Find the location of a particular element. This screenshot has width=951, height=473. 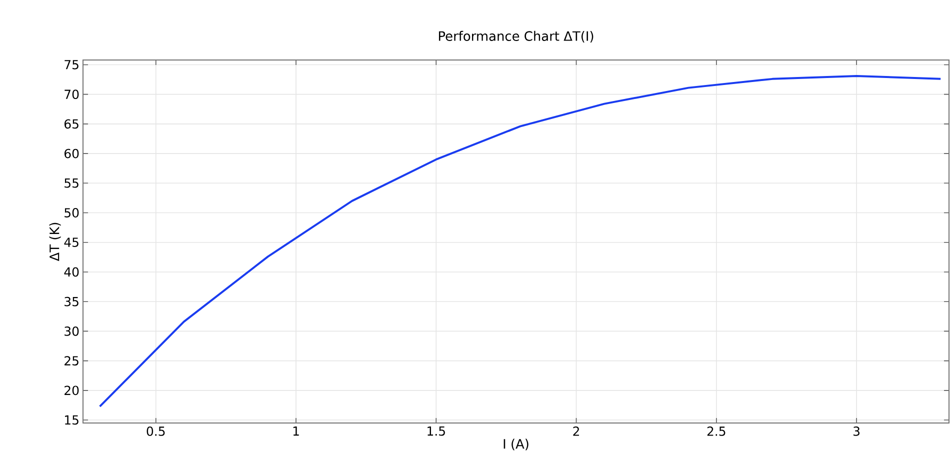

chart-title: Performance Chart ΔT(I) is located at coordinates (516, 36).